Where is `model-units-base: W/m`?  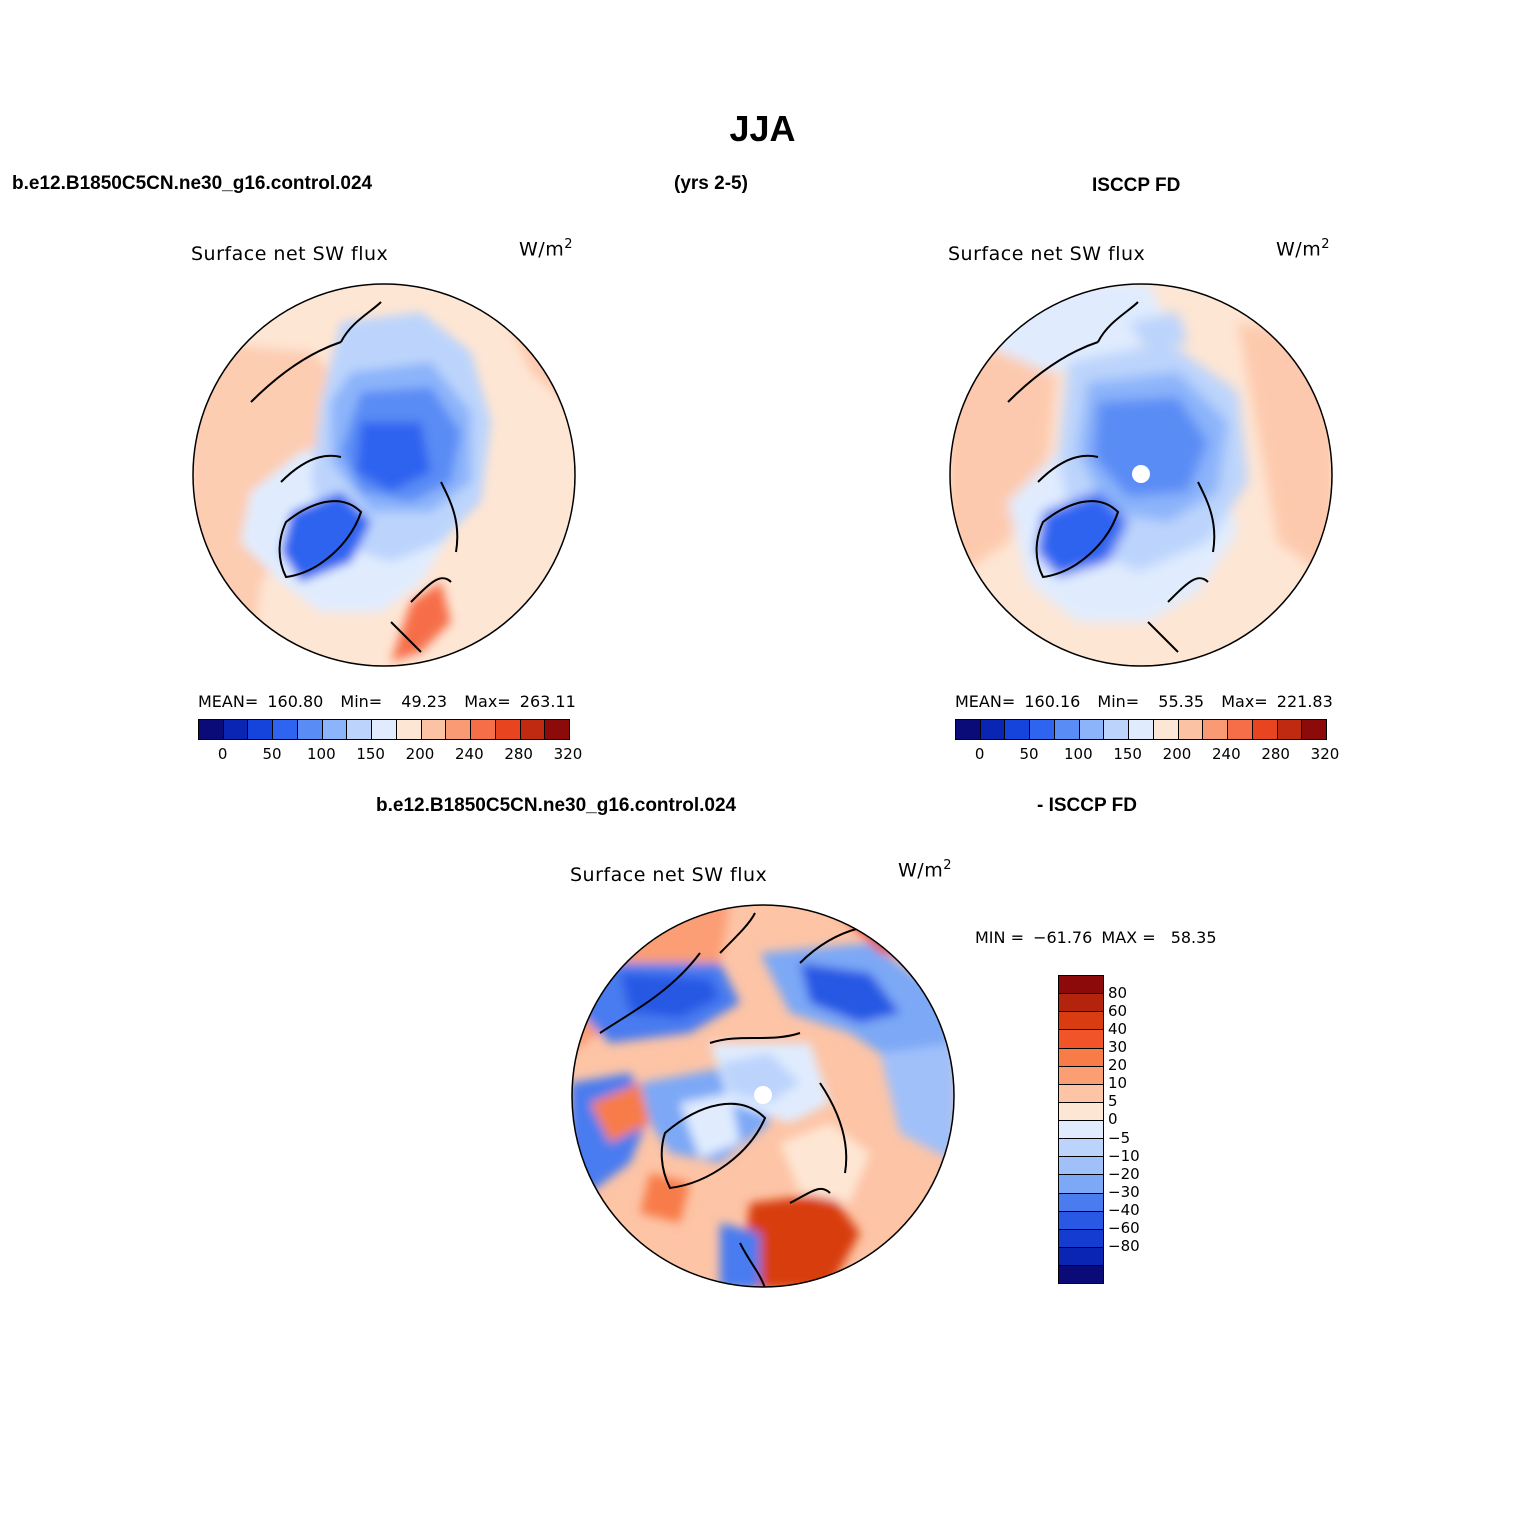 model-units-base: W/m is located at coordinates (542, 249).